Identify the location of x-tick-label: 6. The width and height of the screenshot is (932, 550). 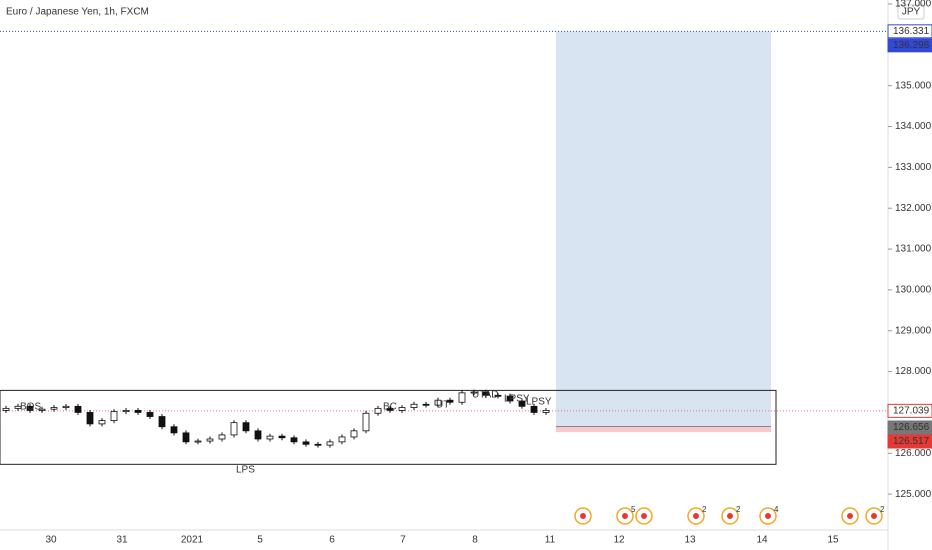
(332, 540).